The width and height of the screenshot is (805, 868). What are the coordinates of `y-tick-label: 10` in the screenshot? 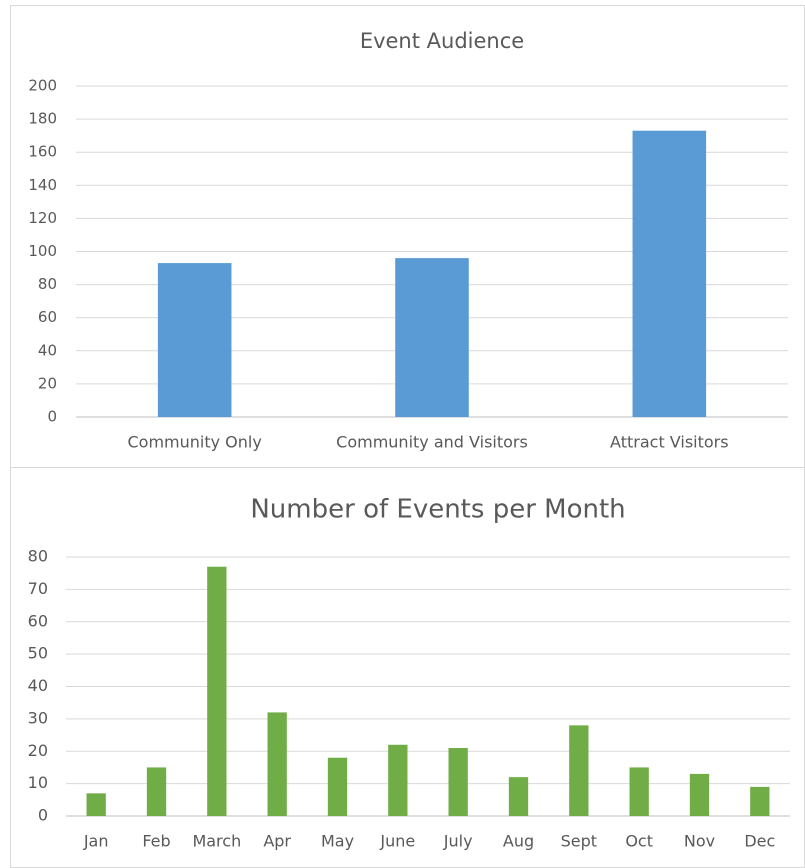 It's located at (38, 782).